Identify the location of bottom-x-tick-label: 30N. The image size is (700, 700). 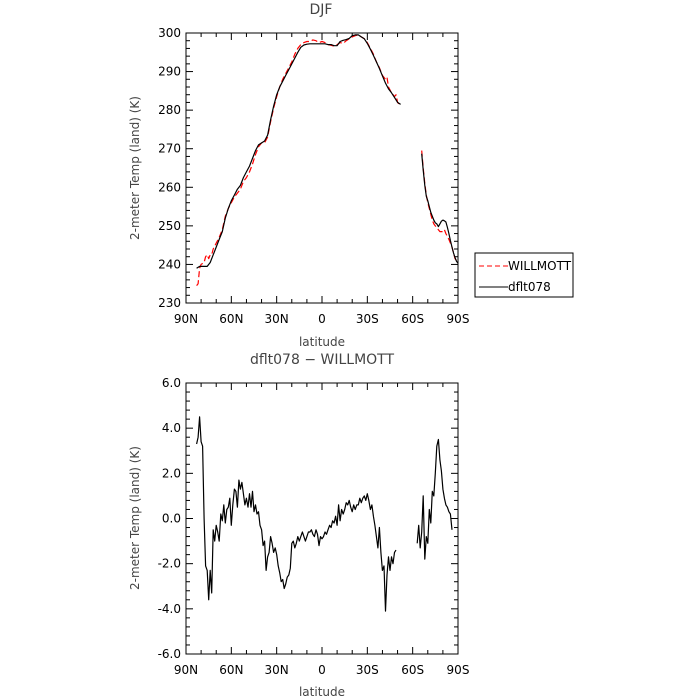
(277, 670).